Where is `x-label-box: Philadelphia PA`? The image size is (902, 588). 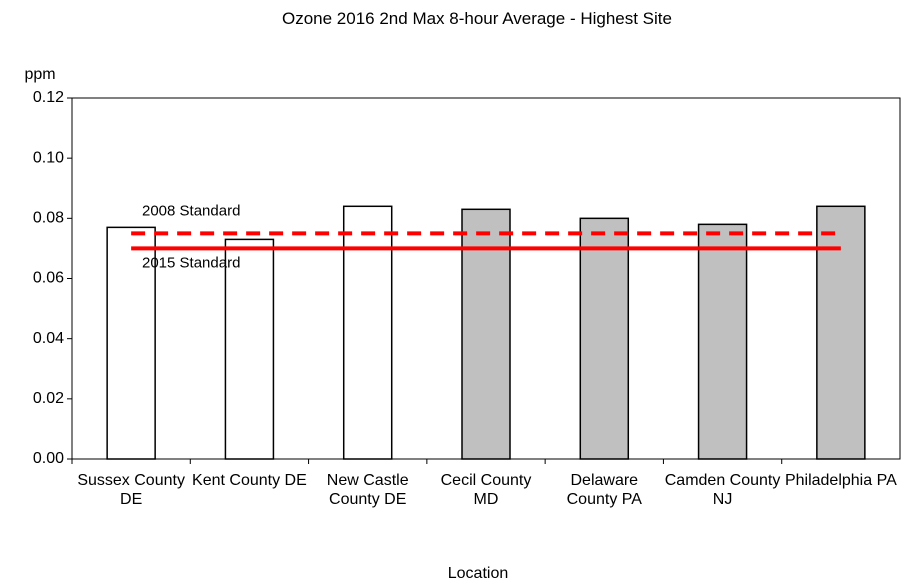
x-label-box: Philadelphia PA is located at coordinates (840, 480).